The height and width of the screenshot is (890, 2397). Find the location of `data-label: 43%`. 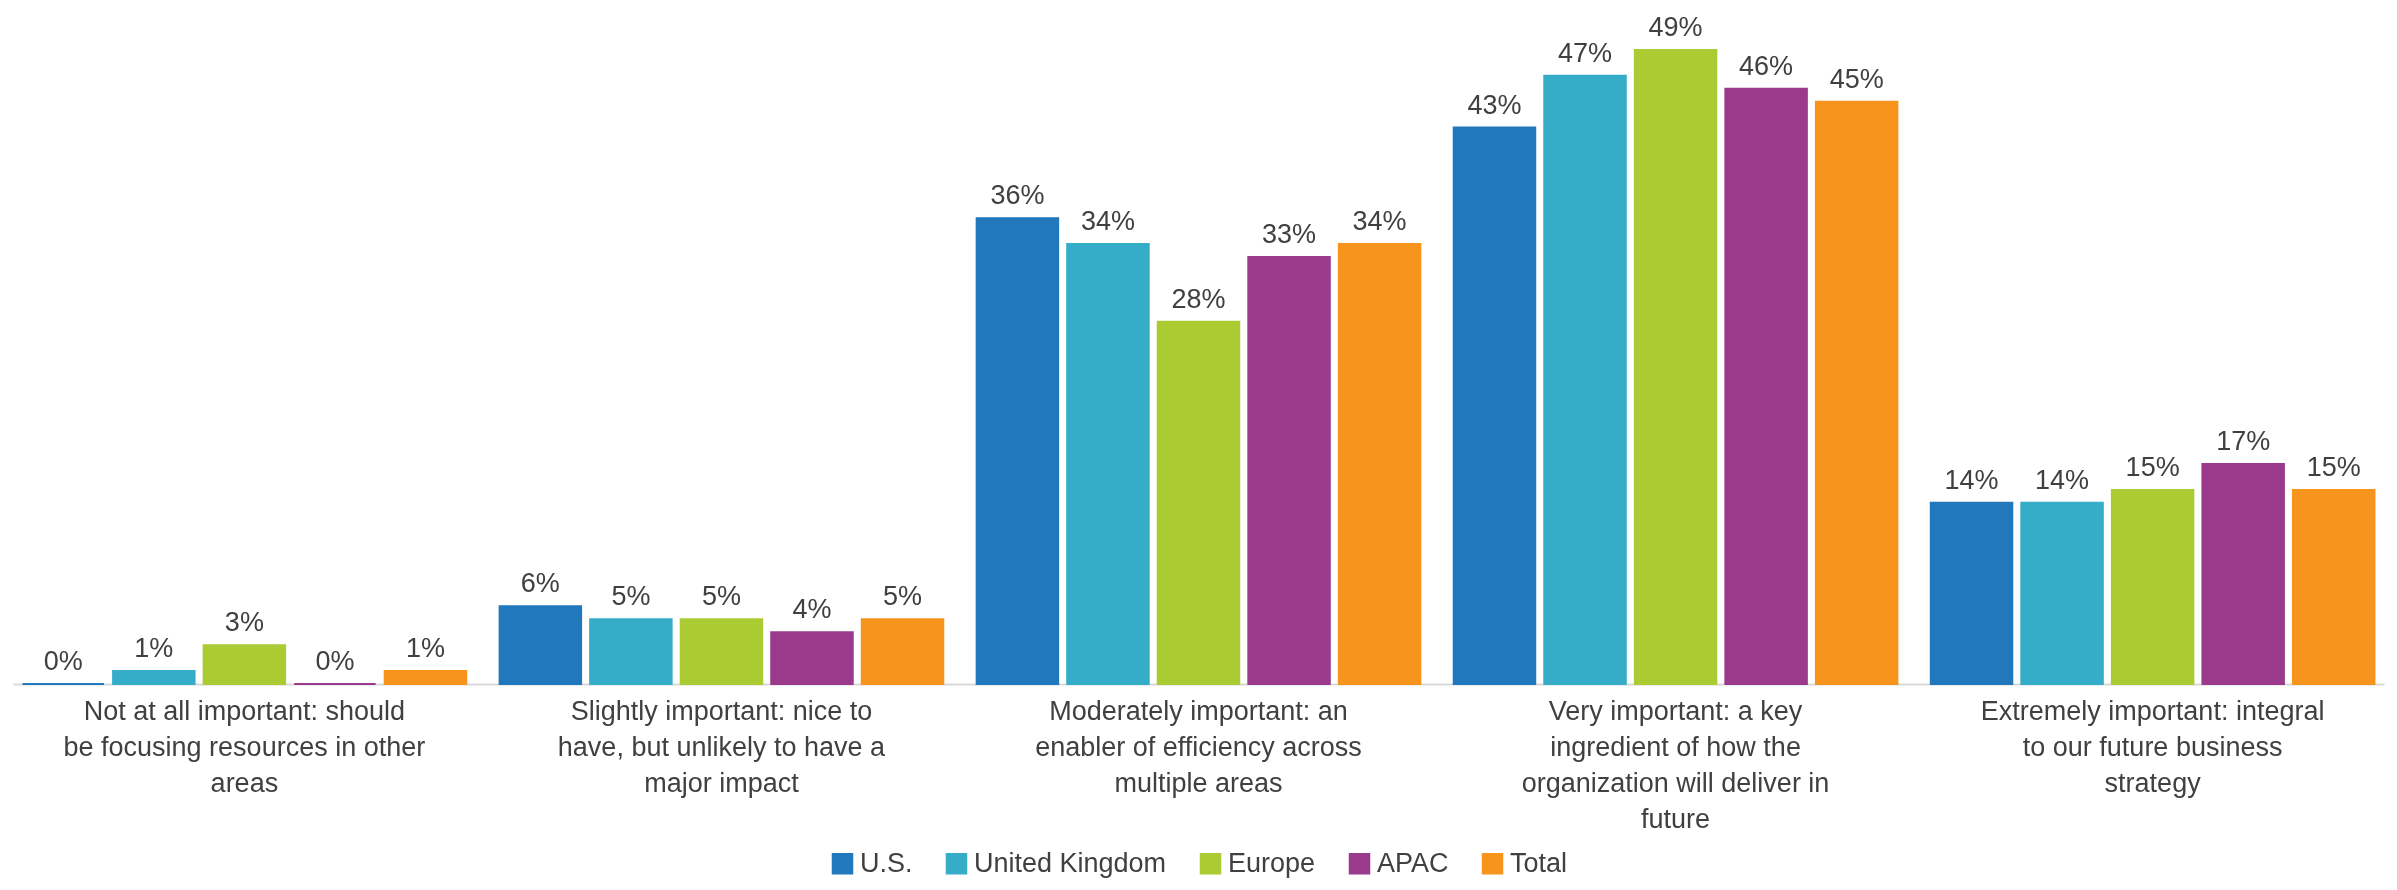

data-label: 43% is located at coordinates (1494, 104).